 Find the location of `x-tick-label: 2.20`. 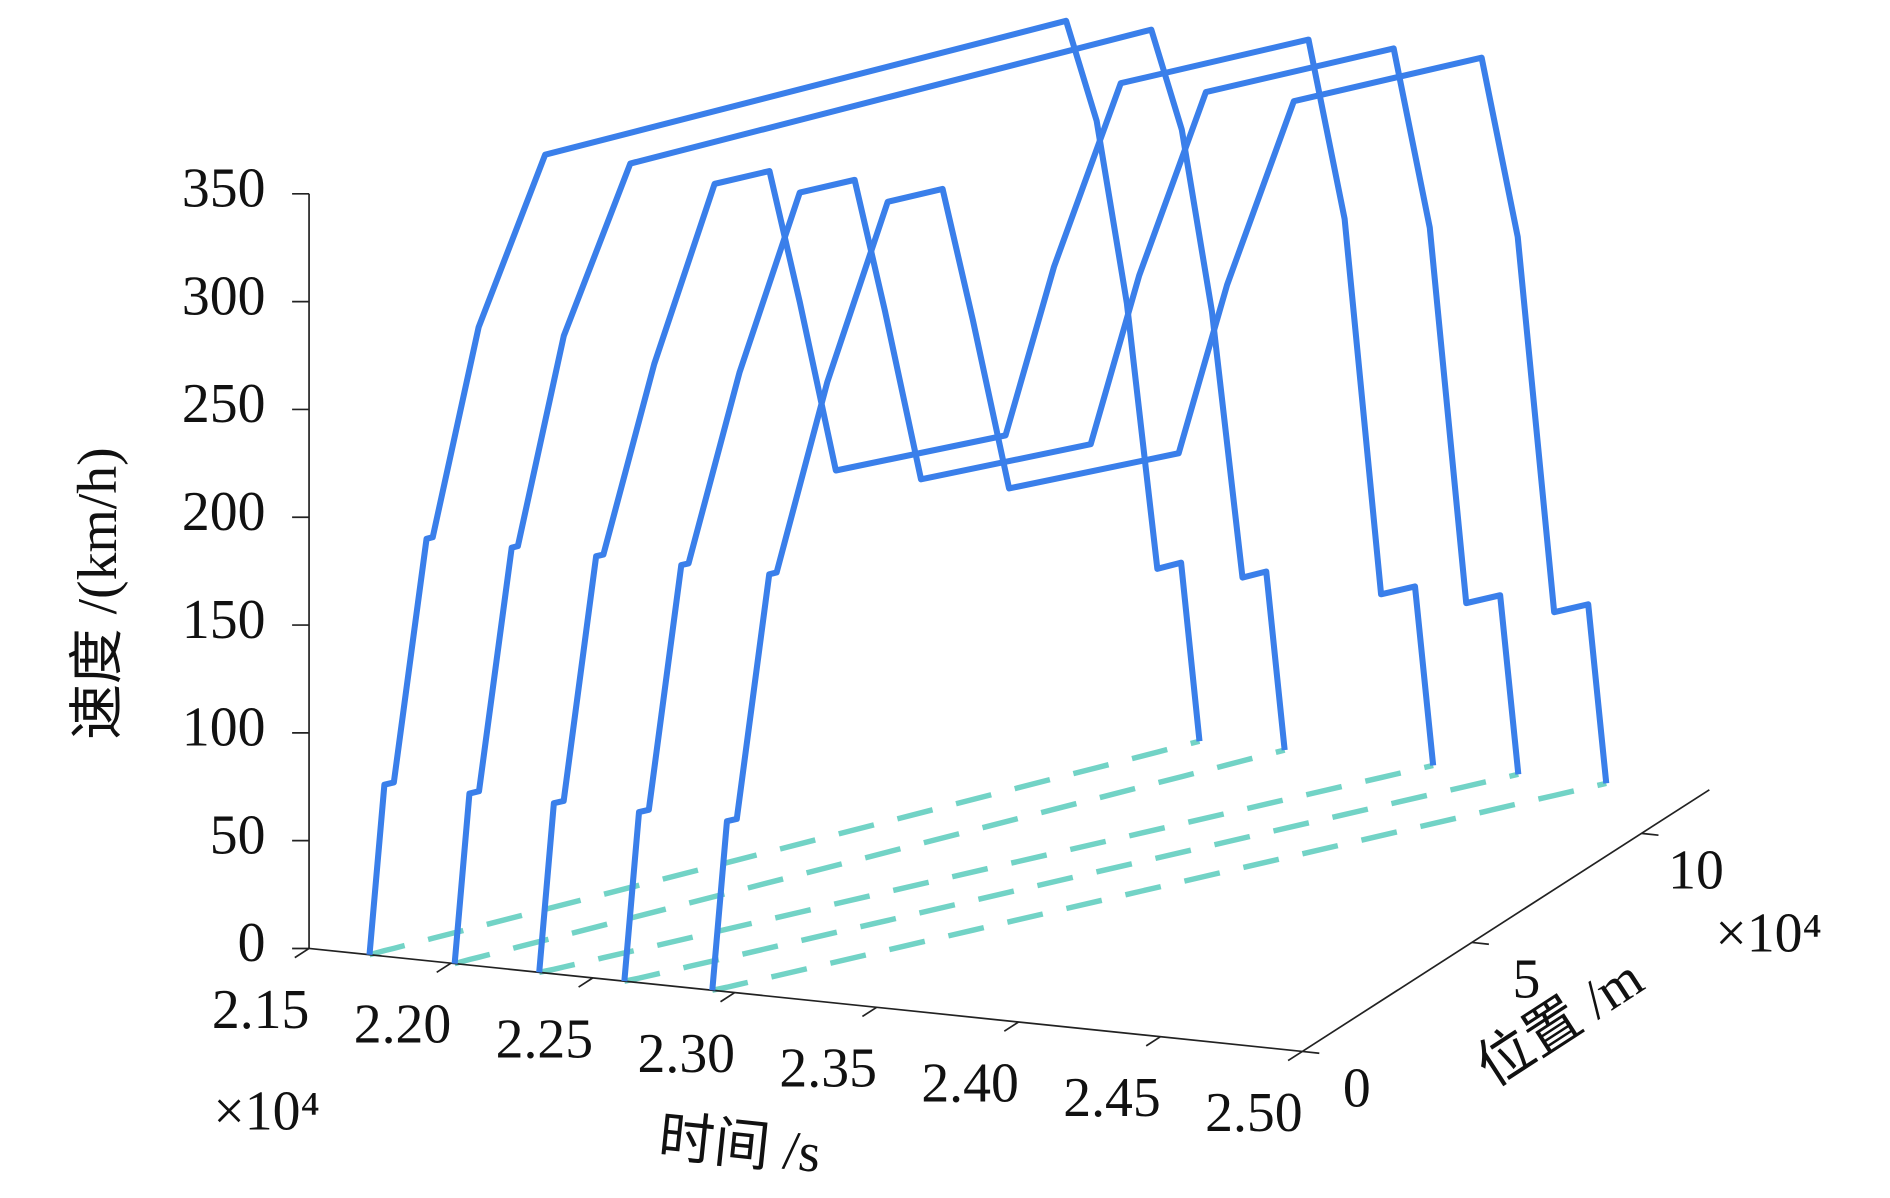

x-tick-label: 2.20 is located at coordinates (403, 1025).